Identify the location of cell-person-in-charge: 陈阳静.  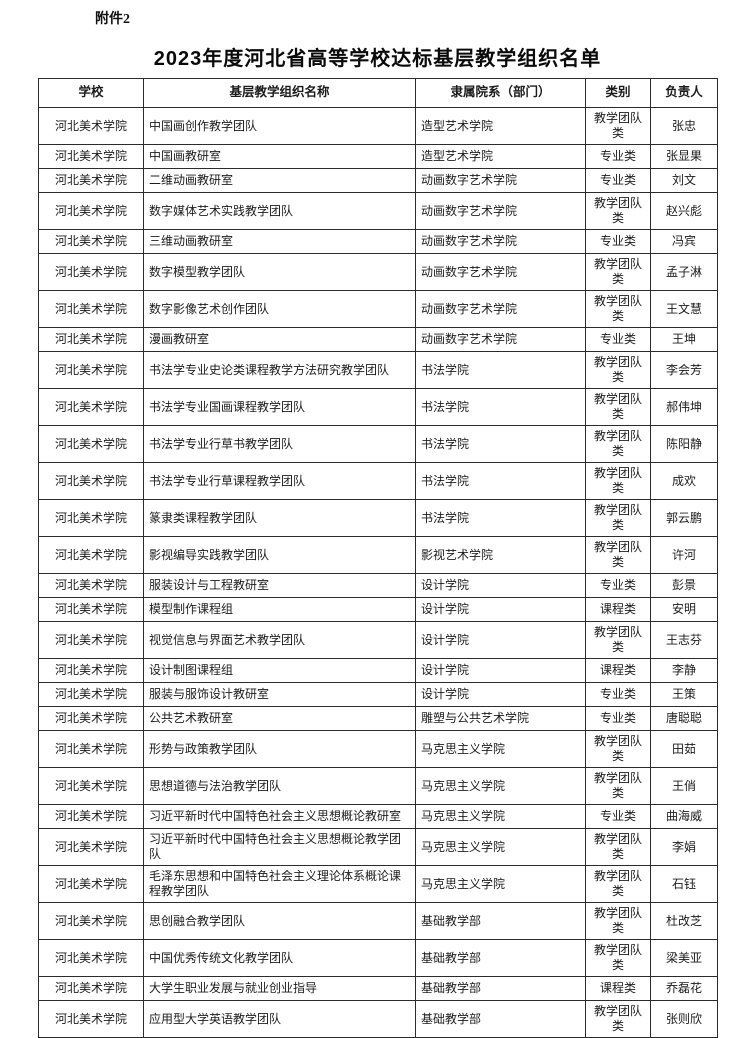
(684, 444).